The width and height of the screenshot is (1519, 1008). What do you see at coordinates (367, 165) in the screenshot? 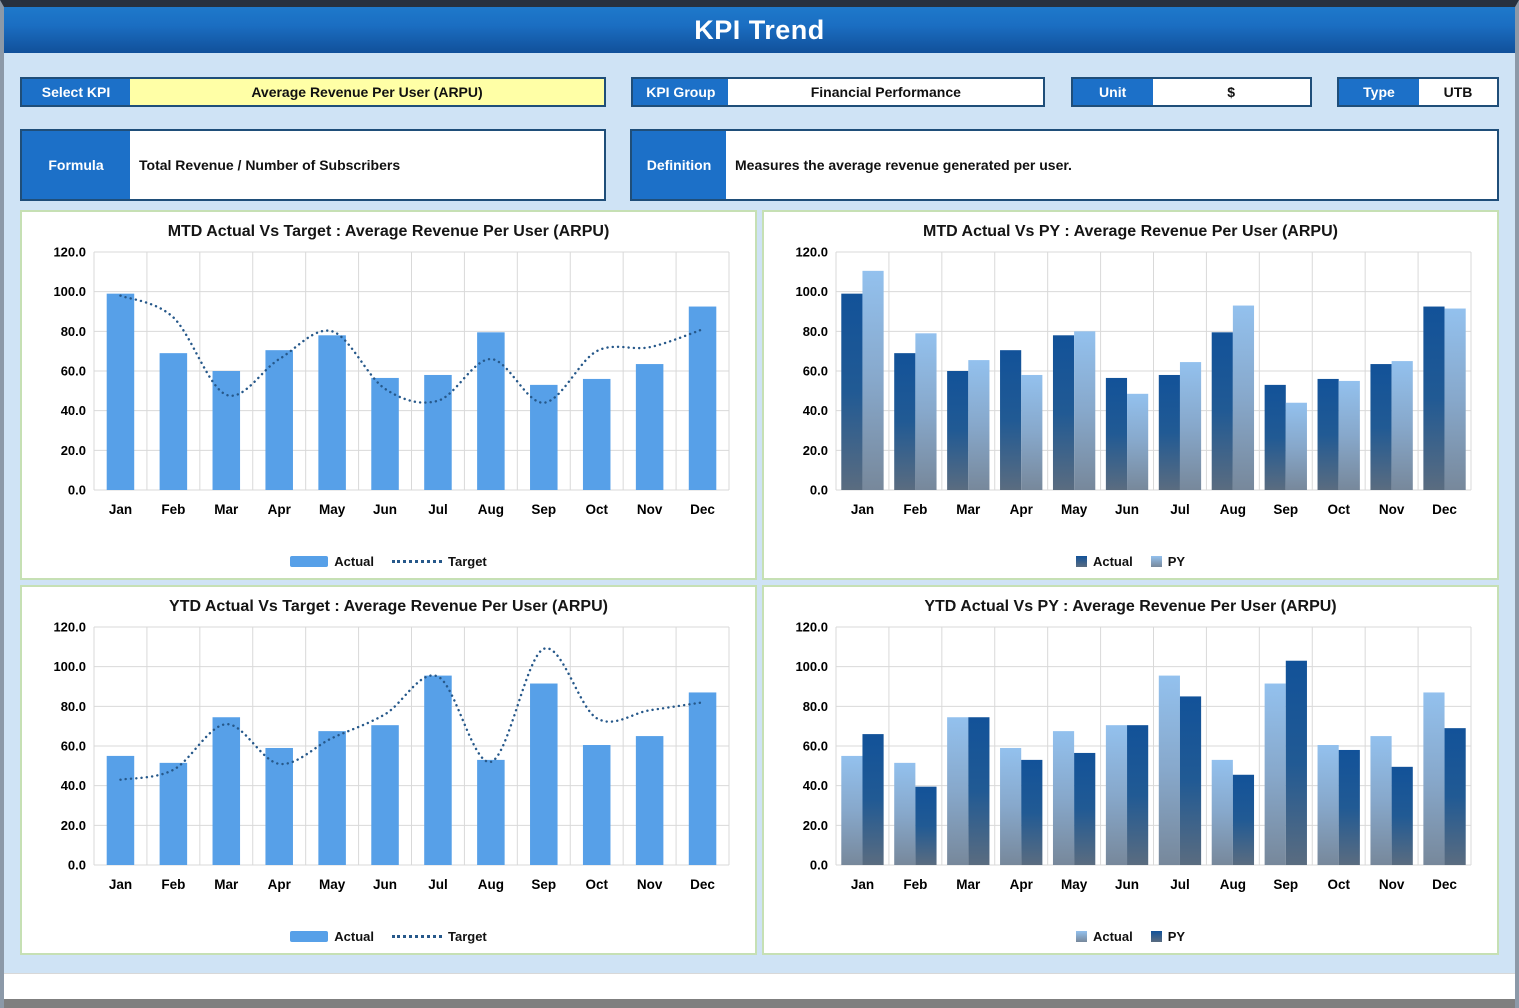
I see `formula-value: Total Revenue / Number of Subscribers` at bounding box center [367, 165].